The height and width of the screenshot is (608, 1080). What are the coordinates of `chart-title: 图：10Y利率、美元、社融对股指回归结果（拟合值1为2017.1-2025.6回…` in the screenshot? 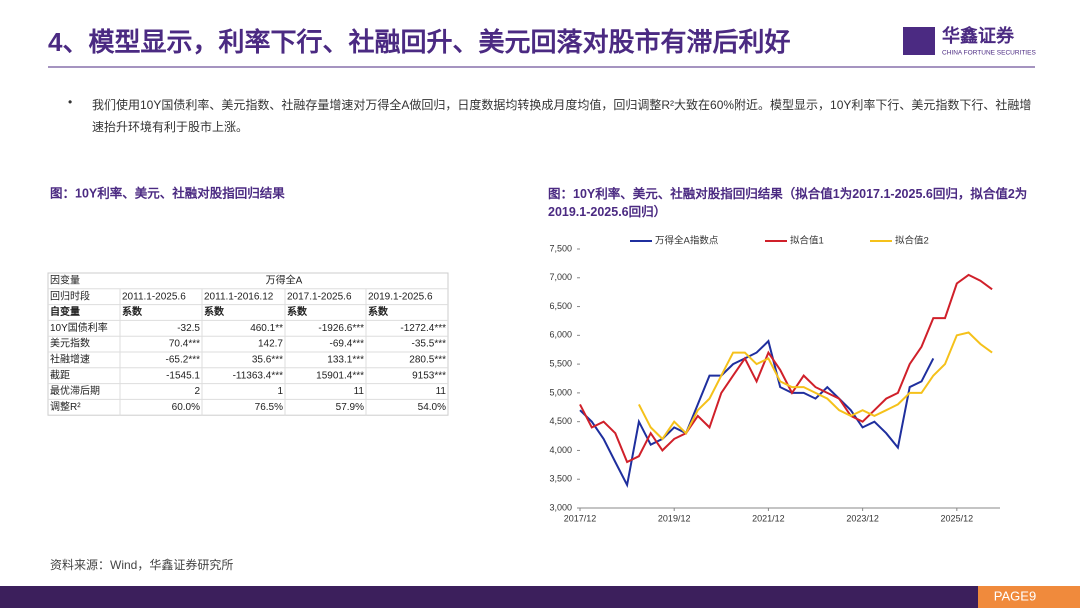 It's located at (788, 203).